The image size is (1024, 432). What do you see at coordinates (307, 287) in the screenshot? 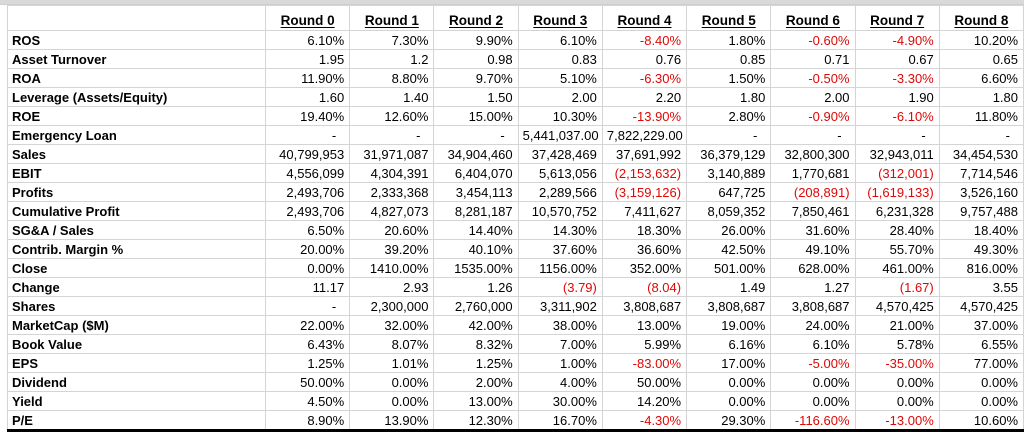
I see `value-cell: 11.17` at bounding box center [307, 287].